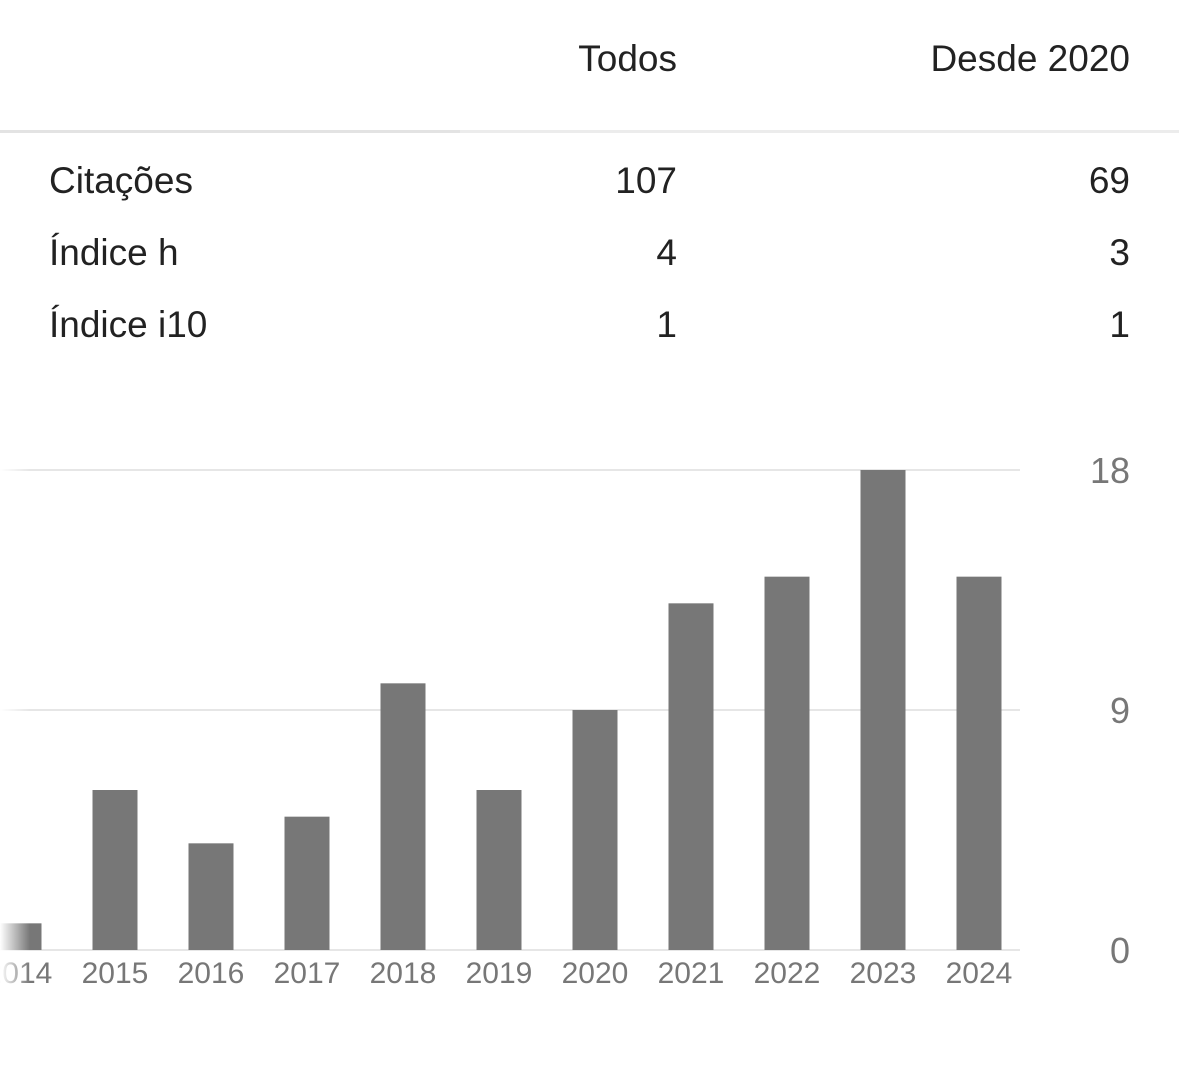 Image resolution: width=1179 pixels, height=1085 pixels. Describe the element at coordinates (595, 973) in the screenshot. I see `x-tick-label-2020: 2020` at that location.